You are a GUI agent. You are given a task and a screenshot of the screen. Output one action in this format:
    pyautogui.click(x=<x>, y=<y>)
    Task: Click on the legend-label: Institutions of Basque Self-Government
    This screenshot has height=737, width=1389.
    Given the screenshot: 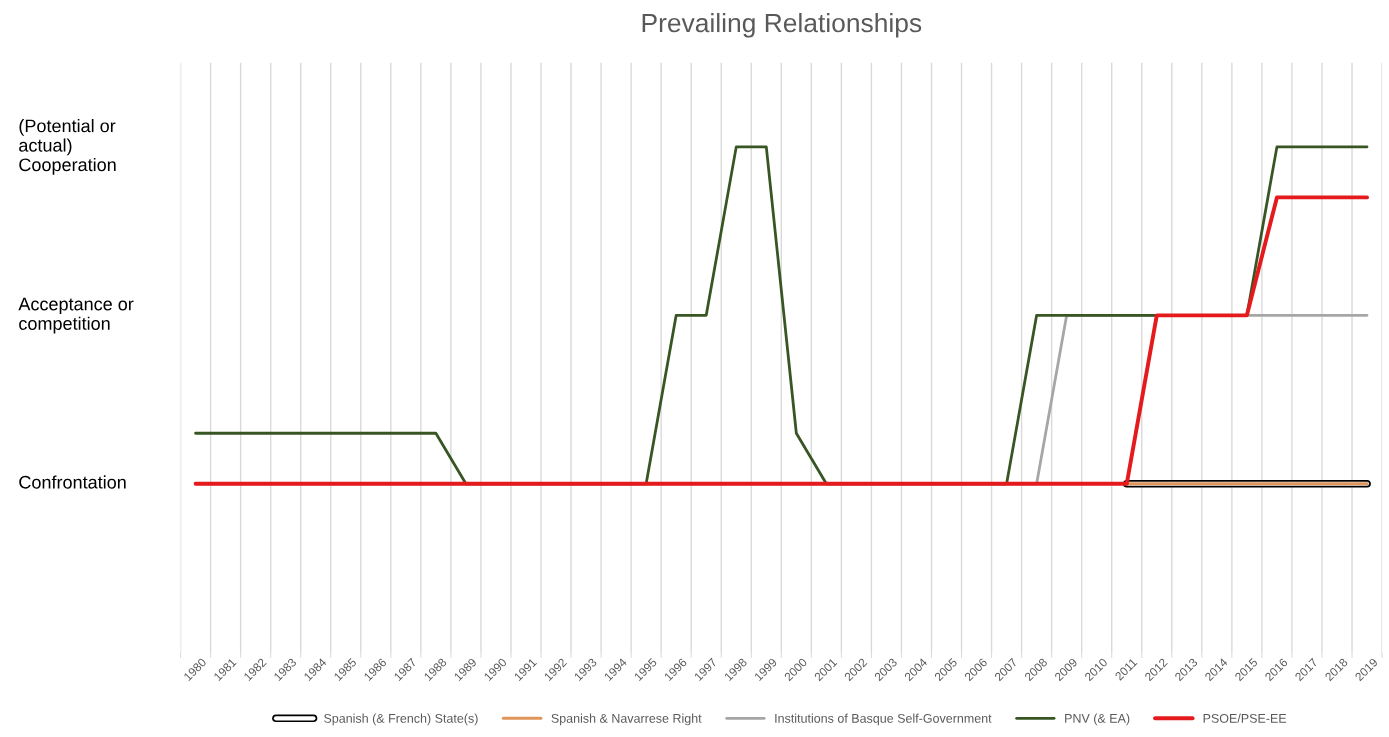 What is the action you would take?
    pyautogui.click(x=883, y=719)
    